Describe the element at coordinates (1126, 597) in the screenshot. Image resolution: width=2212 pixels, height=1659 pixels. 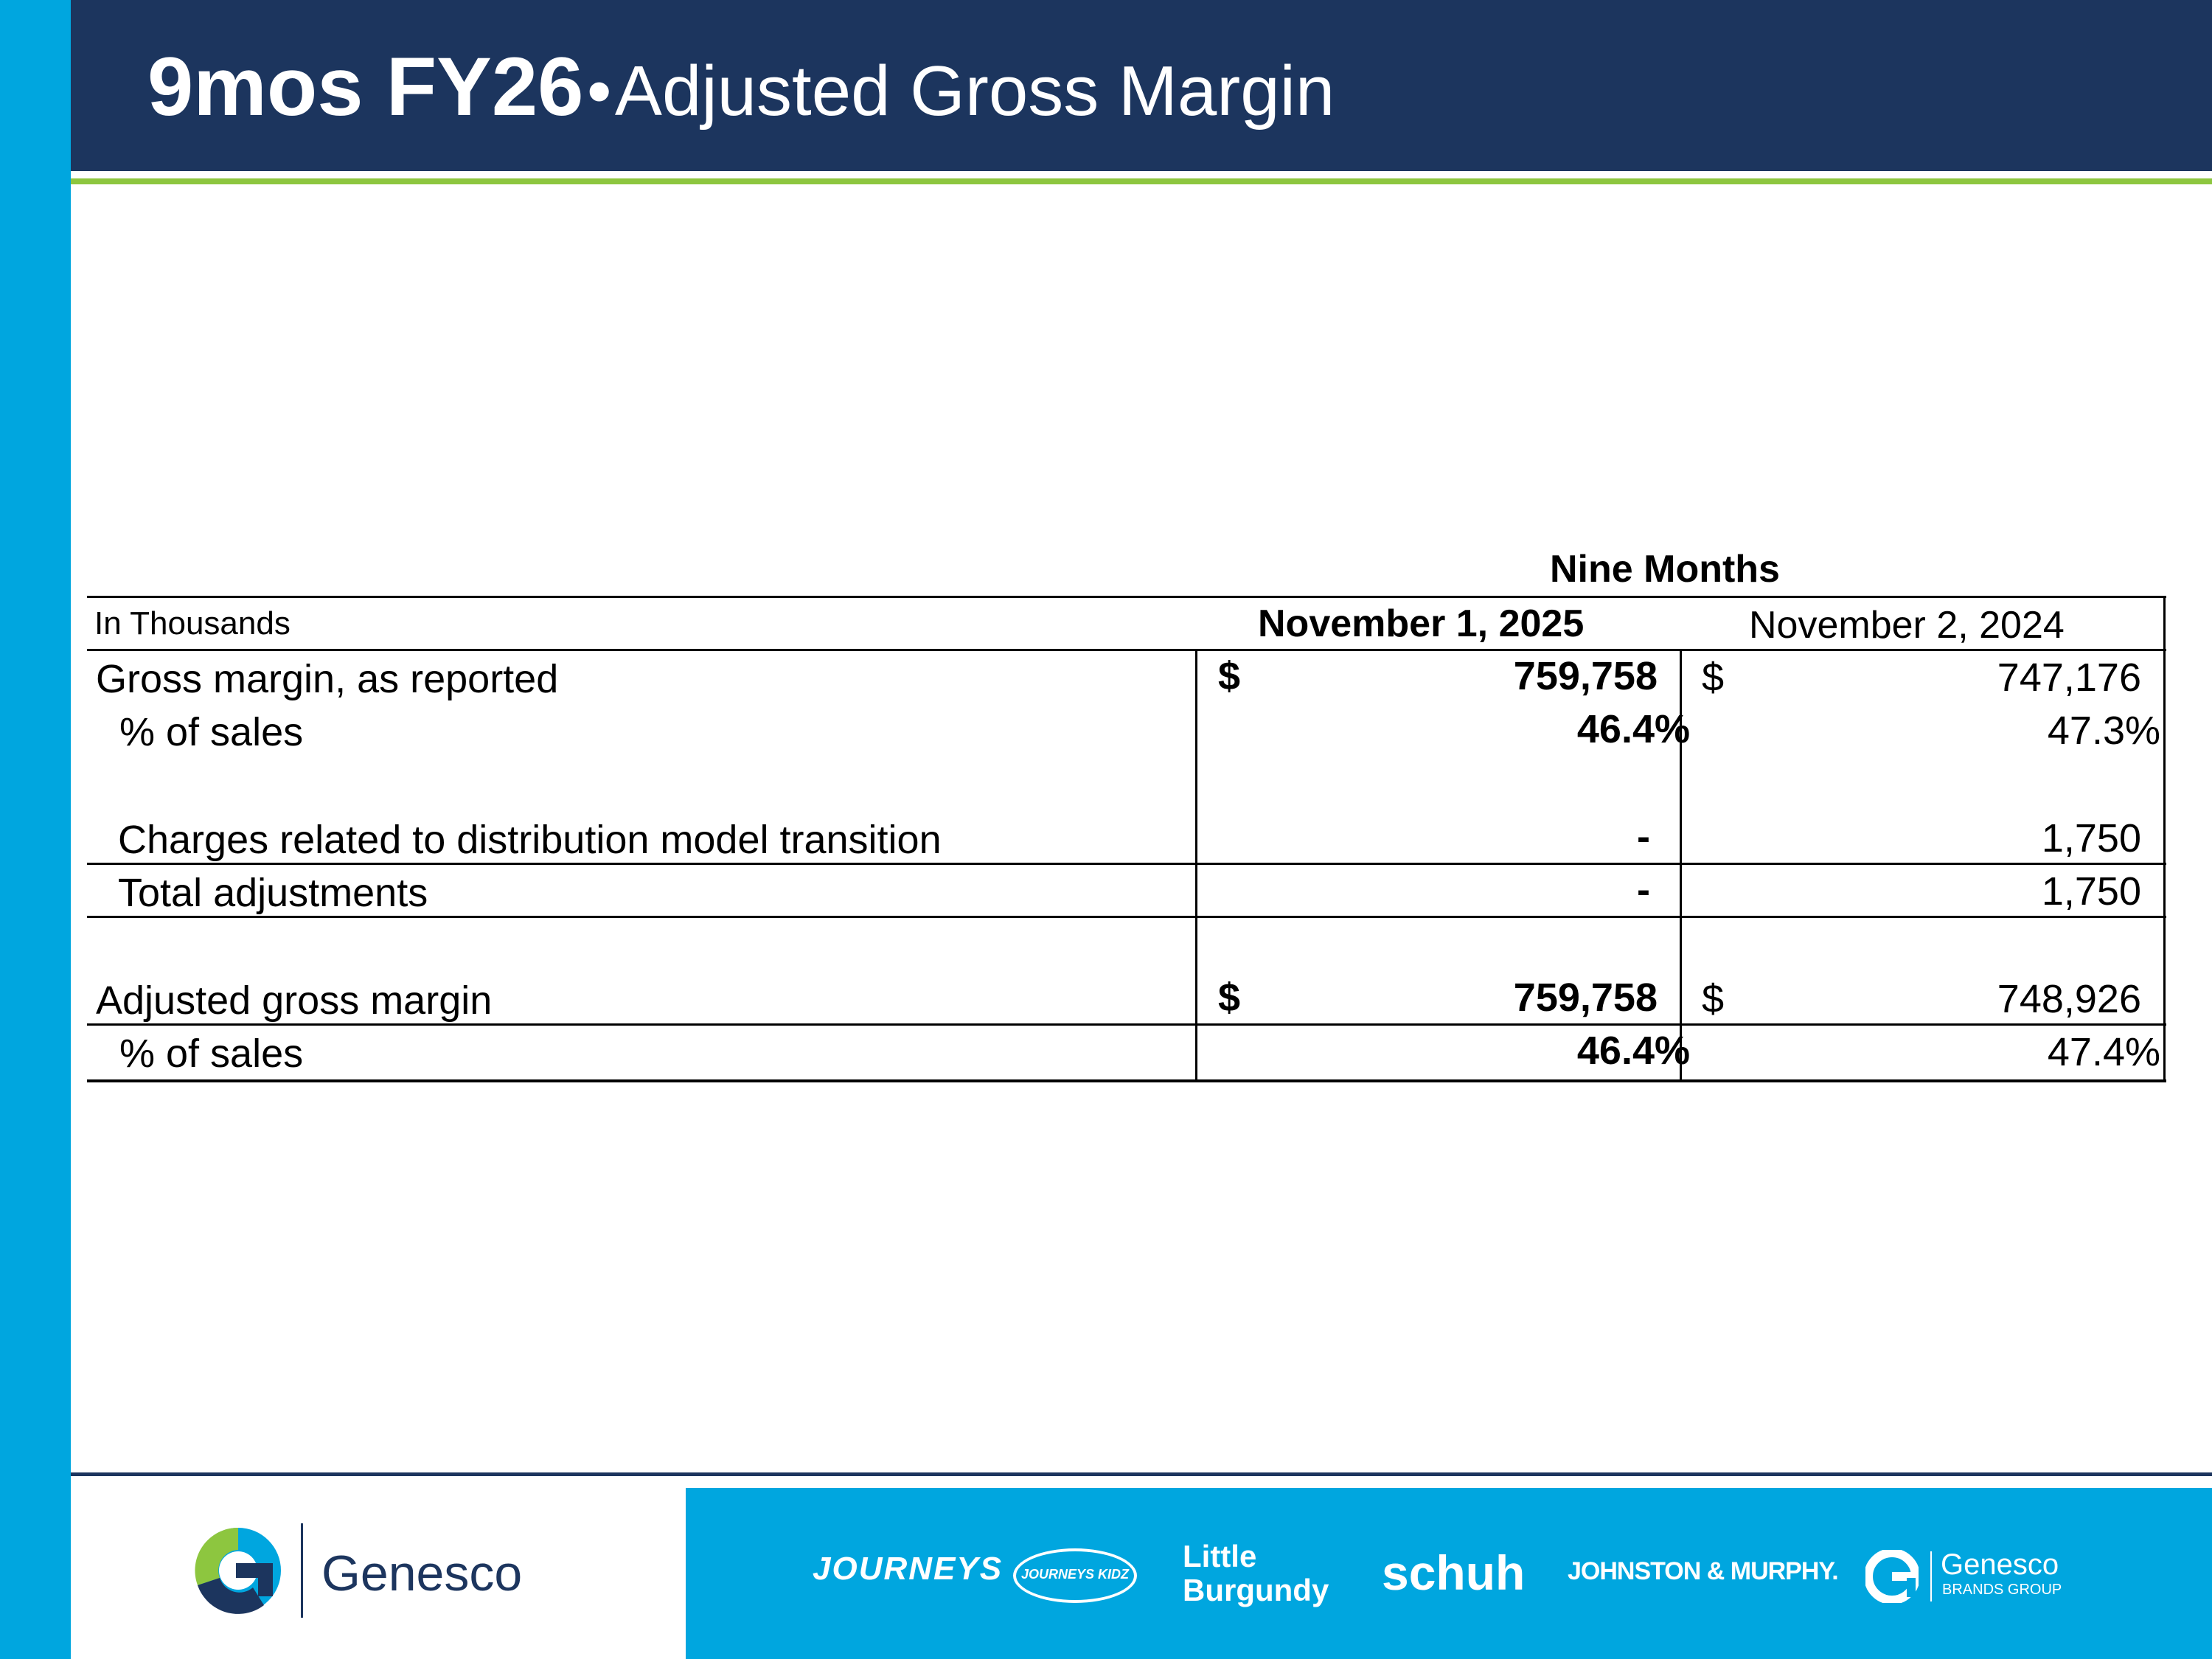
I see `table-top-border` at that location.